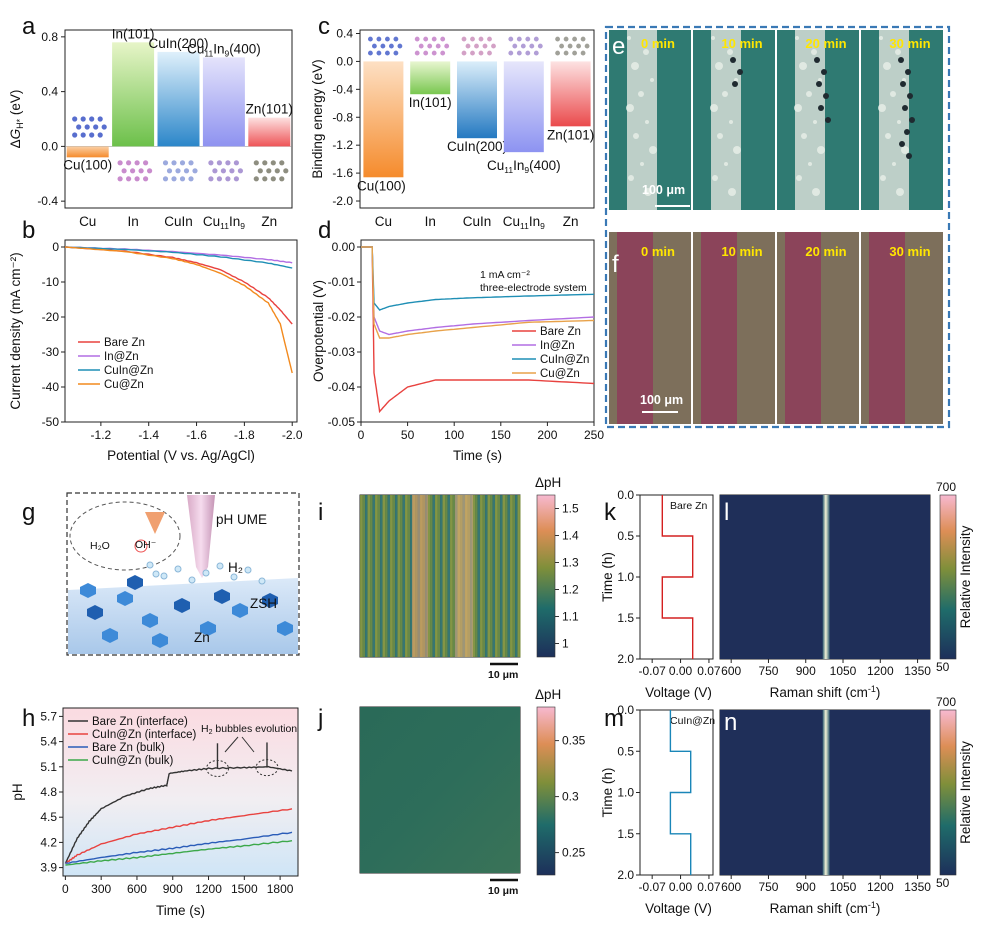 This screenshot has height=932, width=993. What do you see at coordinates (681, 887) in the screenshot?
I see `x-tick-label-m: 0.00` at bounding box center [681, 887].